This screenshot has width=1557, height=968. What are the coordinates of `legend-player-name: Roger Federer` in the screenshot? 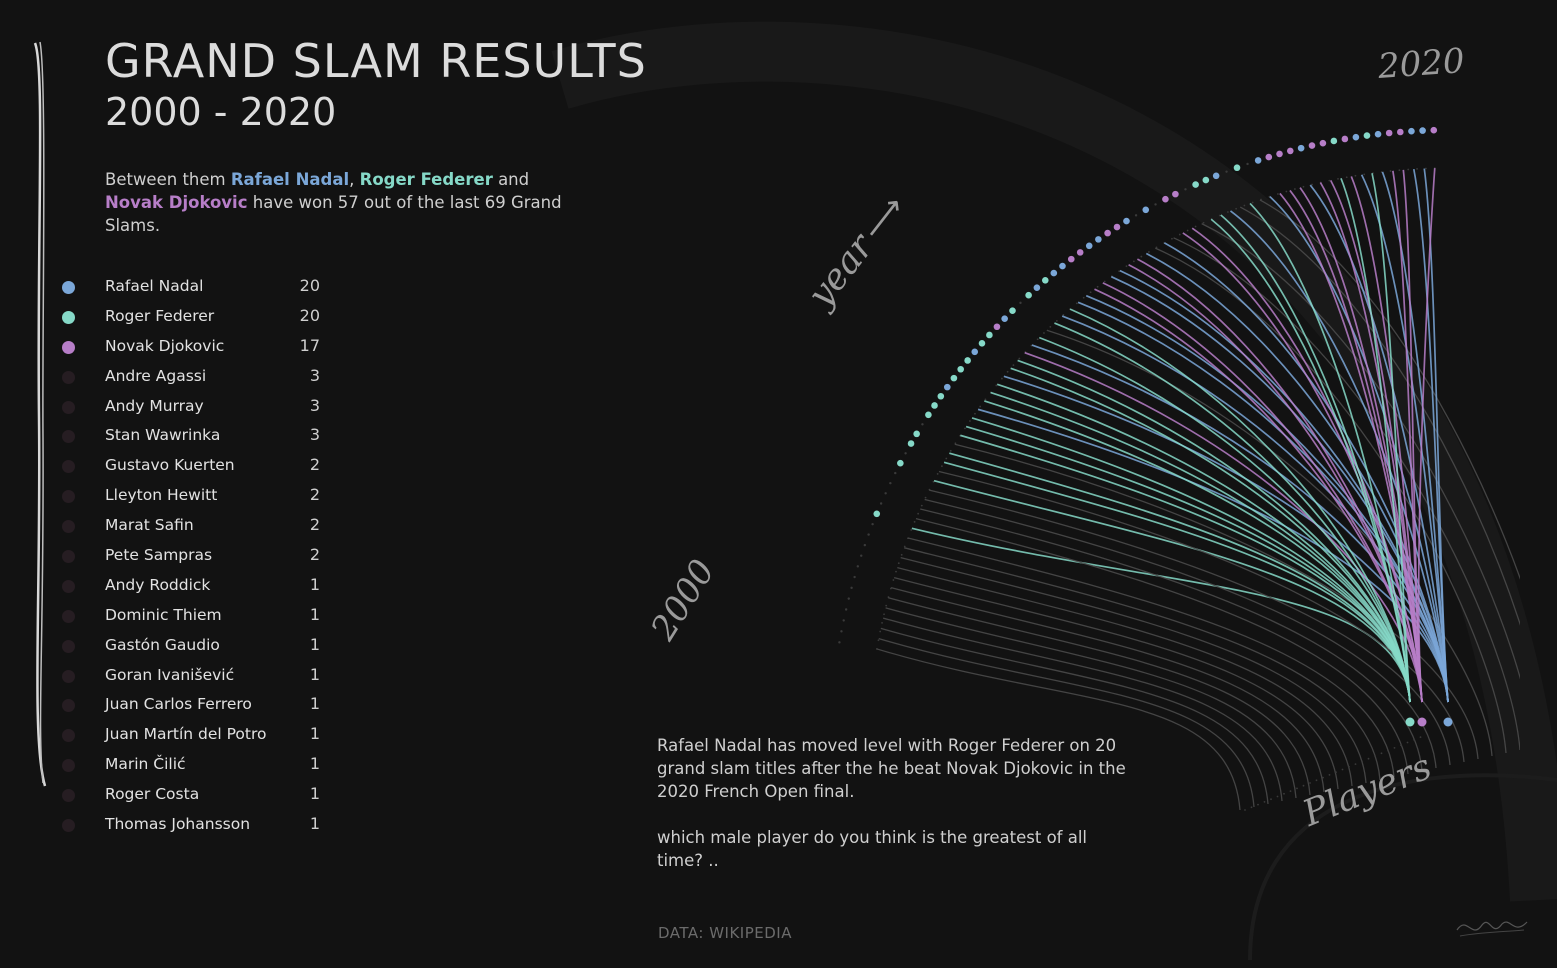 It's located at (160, 315).